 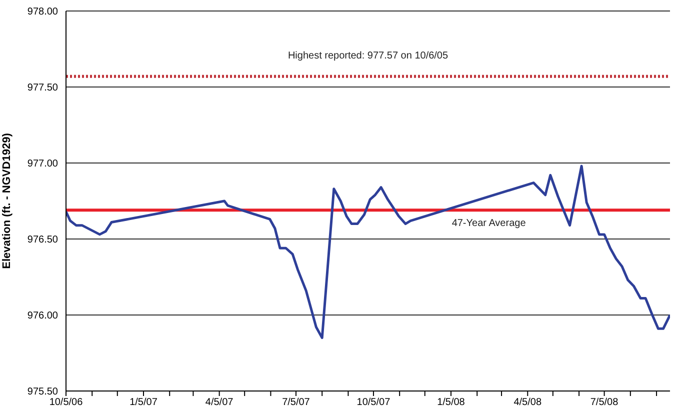 I want to click on x-tick-label: 4/5/08, so click(x=528, y=402).